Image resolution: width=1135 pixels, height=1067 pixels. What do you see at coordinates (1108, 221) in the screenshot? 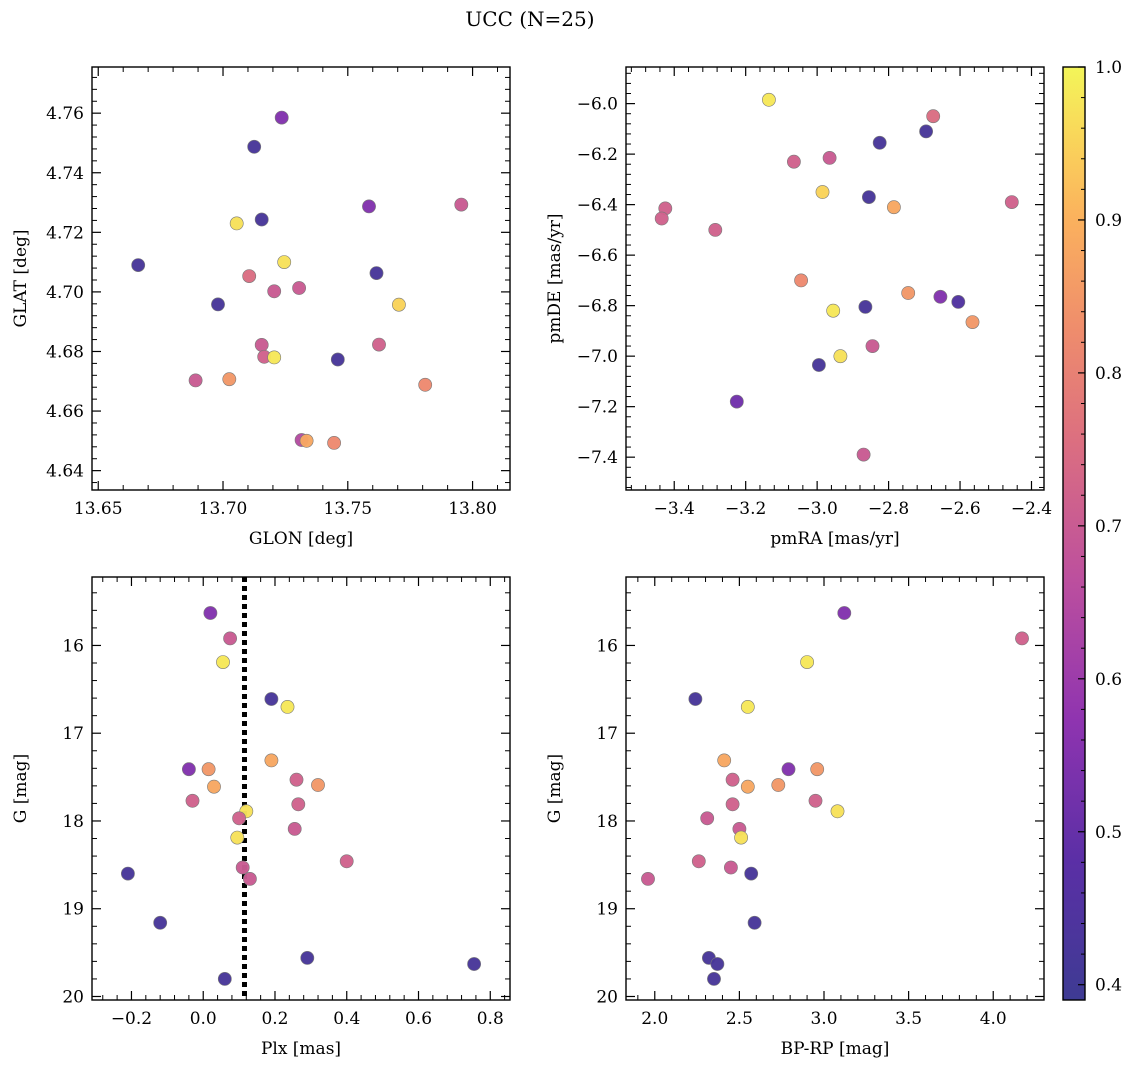
I see `colorbar-tick-label: 0.9` at bounding box center [1108, 221].